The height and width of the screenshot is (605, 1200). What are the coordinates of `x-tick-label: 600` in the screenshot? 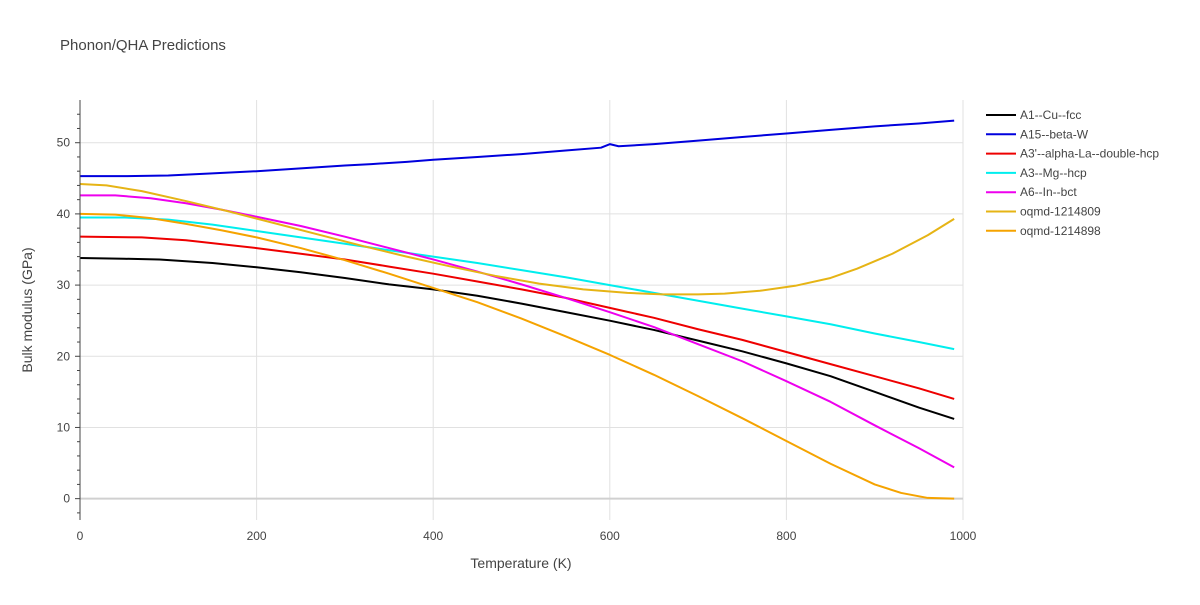 It's located at (610, 536).